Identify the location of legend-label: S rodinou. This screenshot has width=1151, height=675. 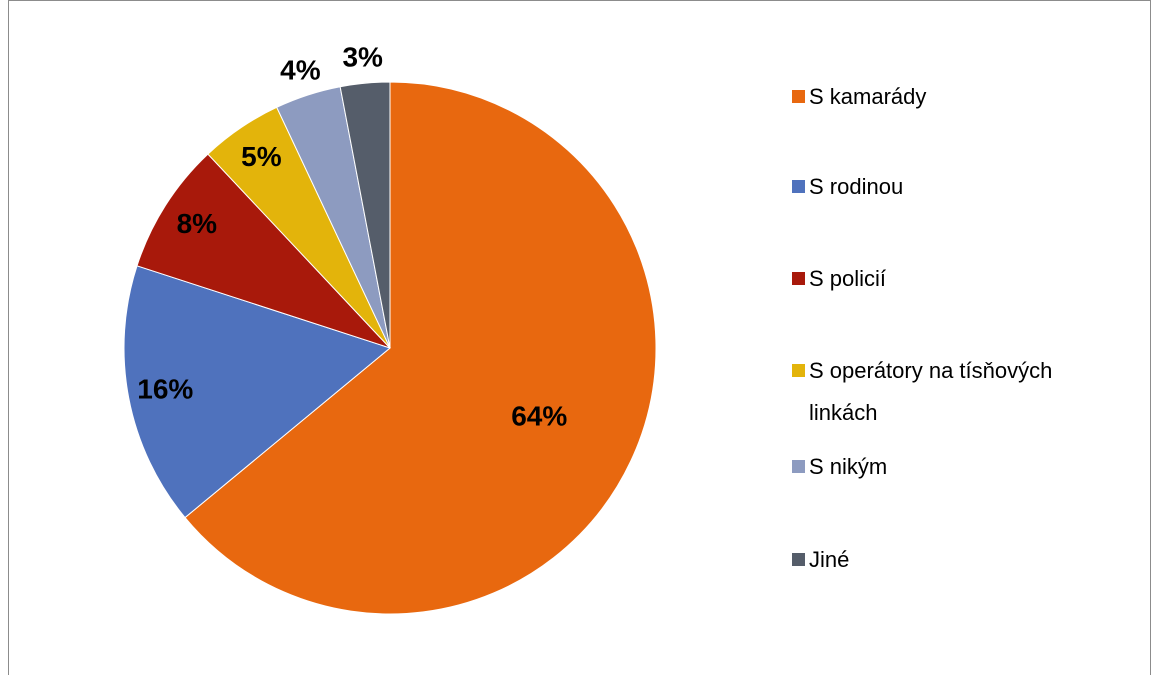
(856, 186).